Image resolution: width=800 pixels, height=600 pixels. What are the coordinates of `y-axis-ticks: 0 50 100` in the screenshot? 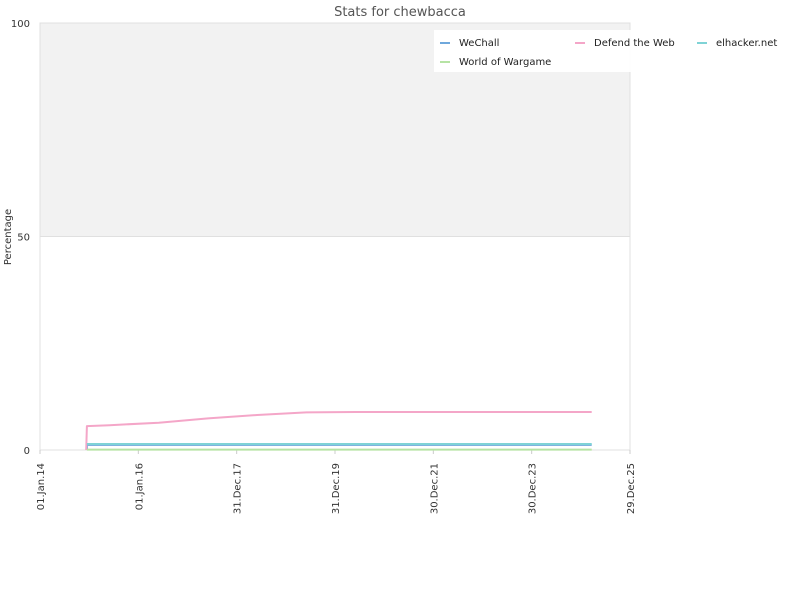 It's located at (20, 238).